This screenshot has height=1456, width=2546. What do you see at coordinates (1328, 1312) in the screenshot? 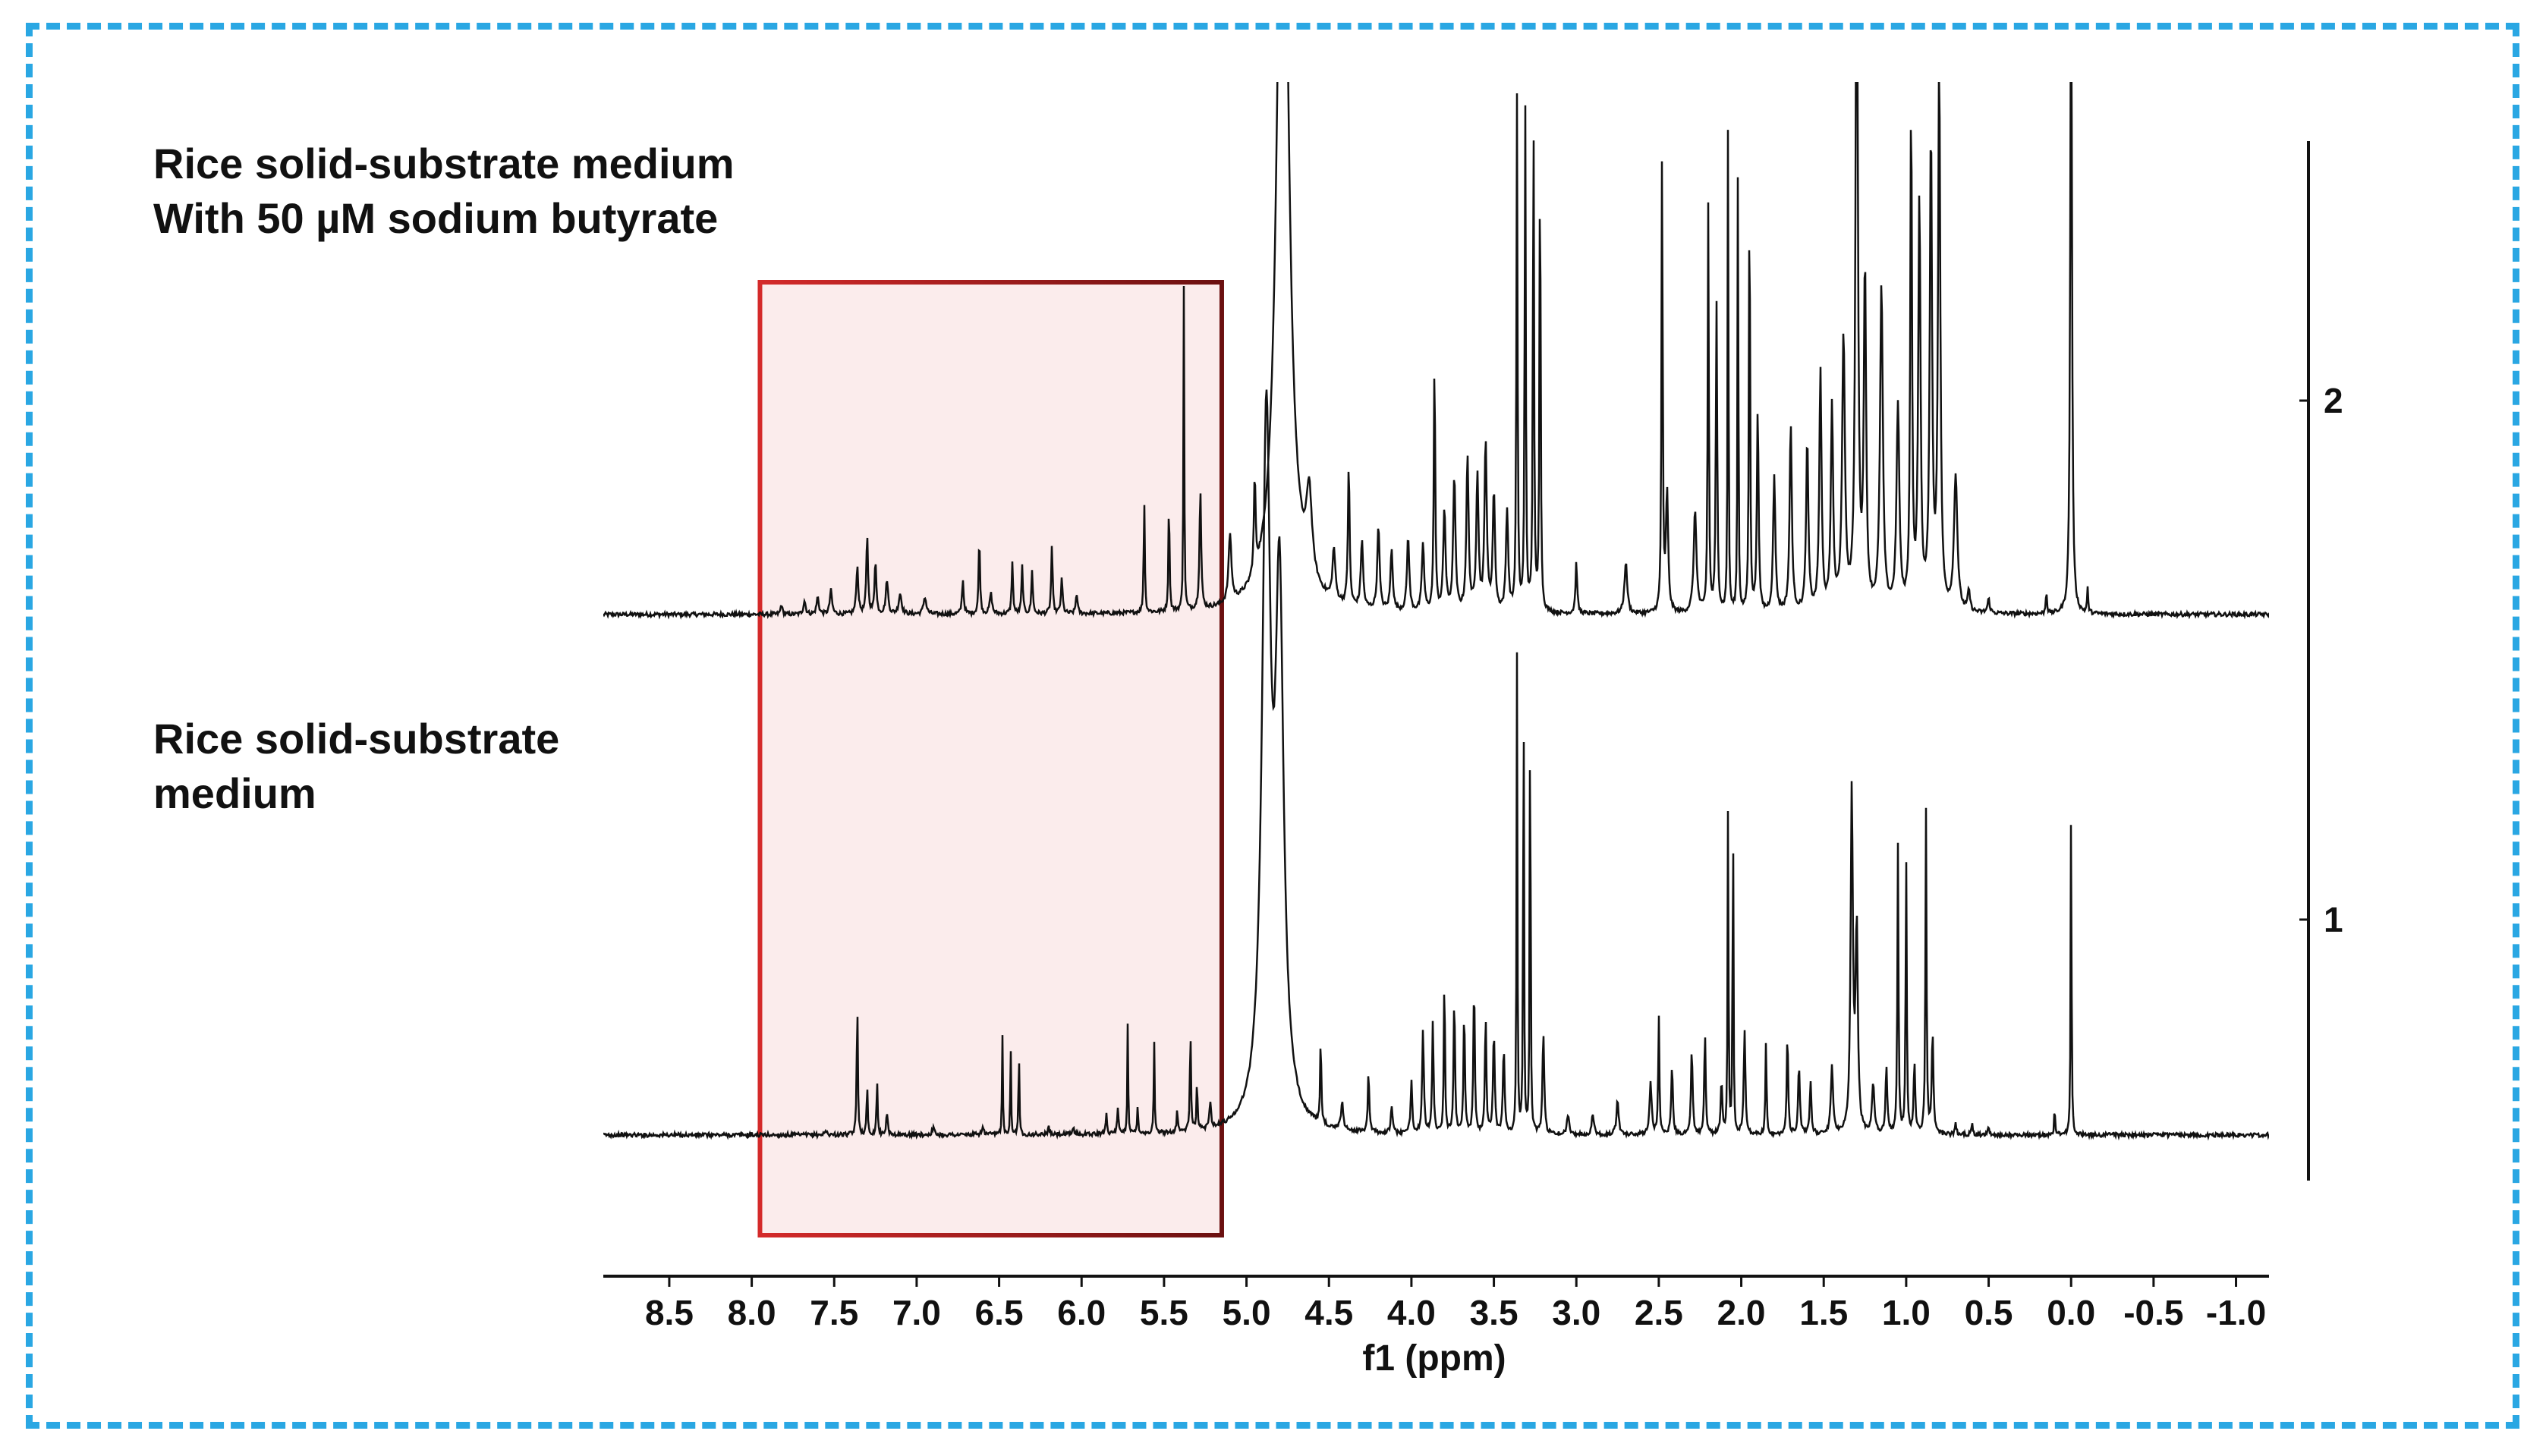
I see `x-tick-label: 4.5` at bounding box center [1328, 1312].